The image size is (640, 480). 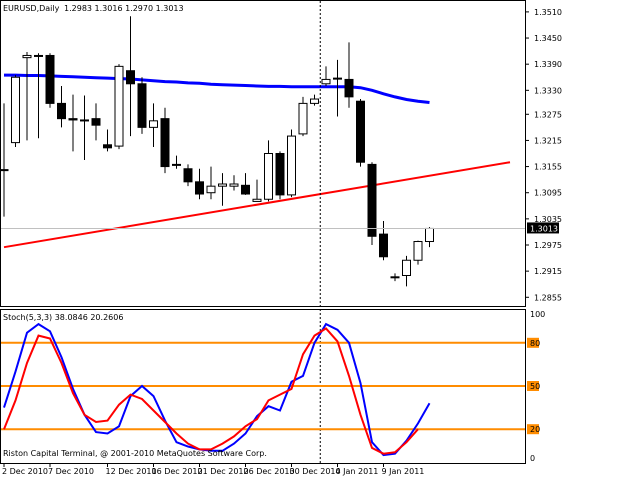 I want to click on stochastic-label: Stoch(5,3,3) 38.0846 20.2606, so click(x=63, y=317).